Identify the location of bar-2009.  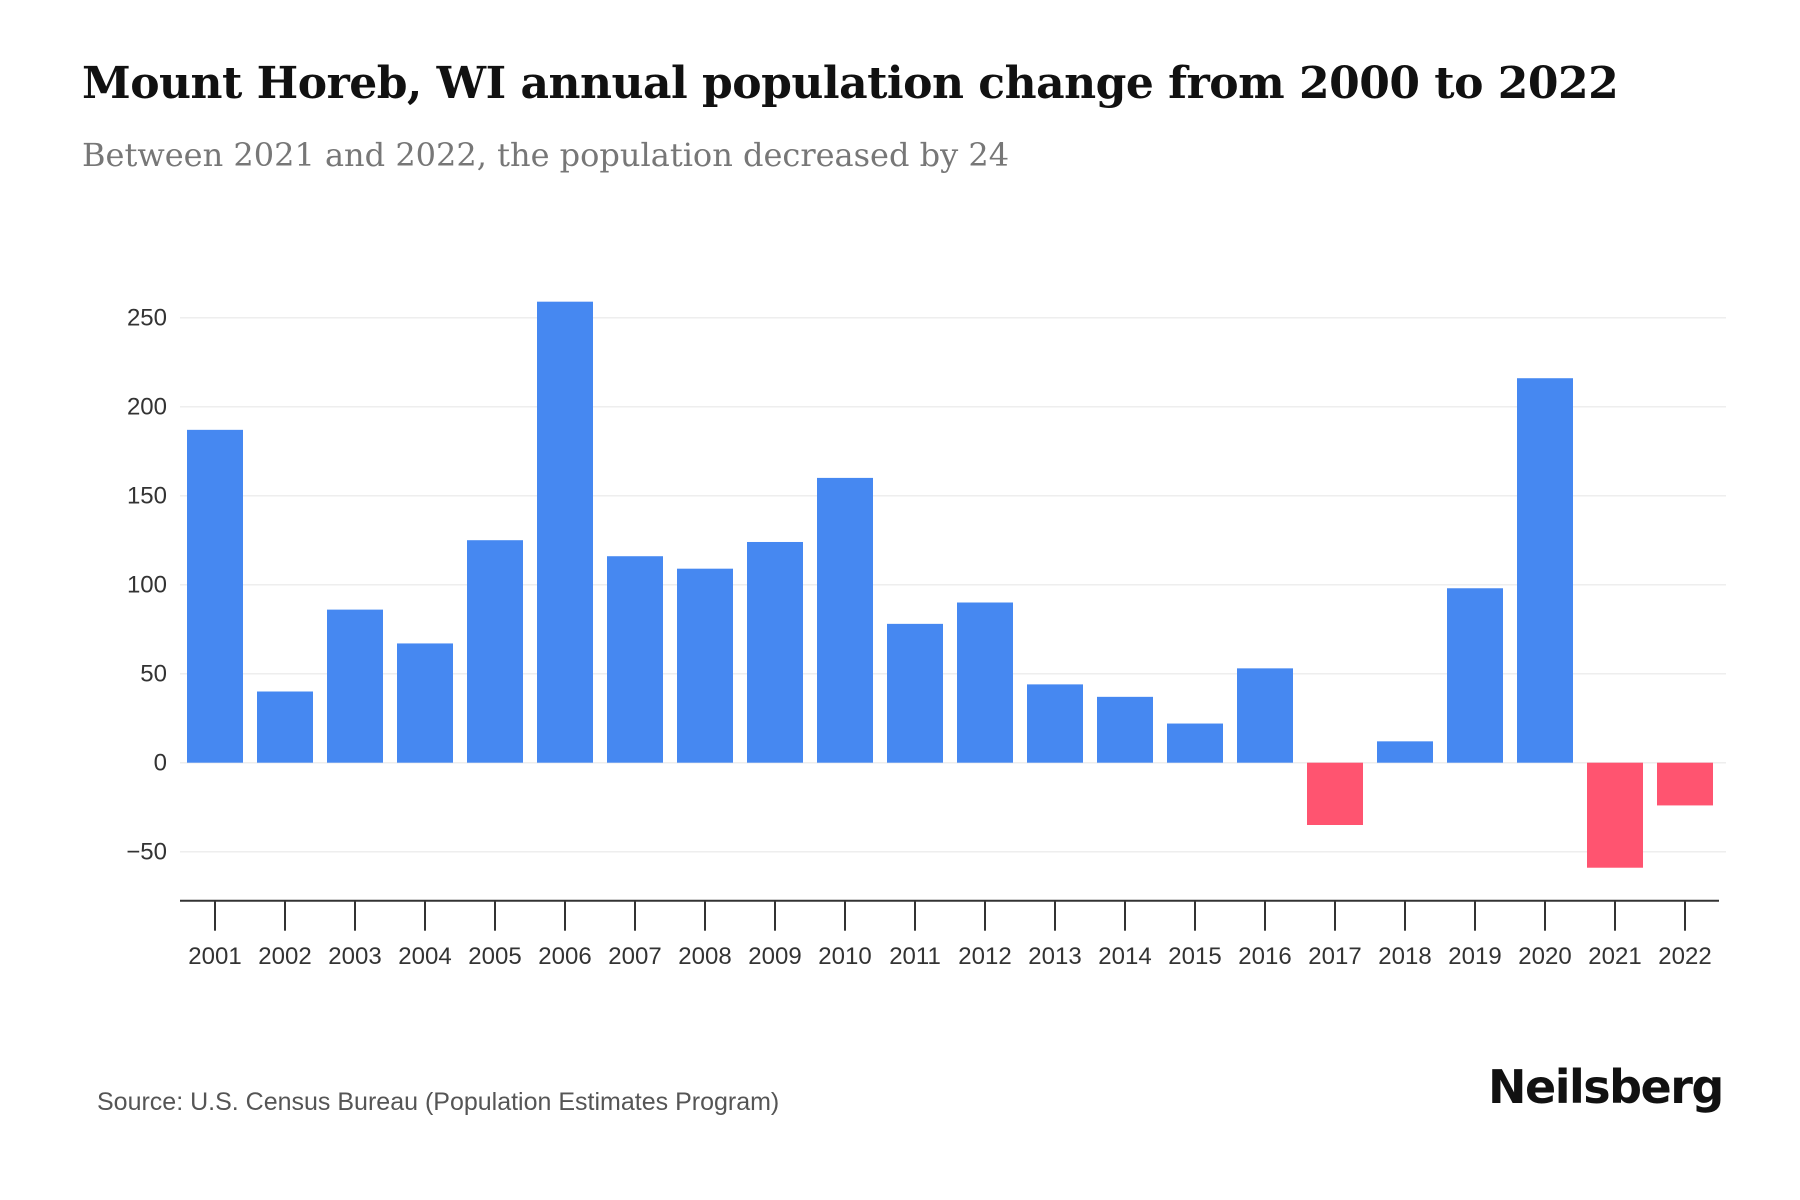
(775, 652).